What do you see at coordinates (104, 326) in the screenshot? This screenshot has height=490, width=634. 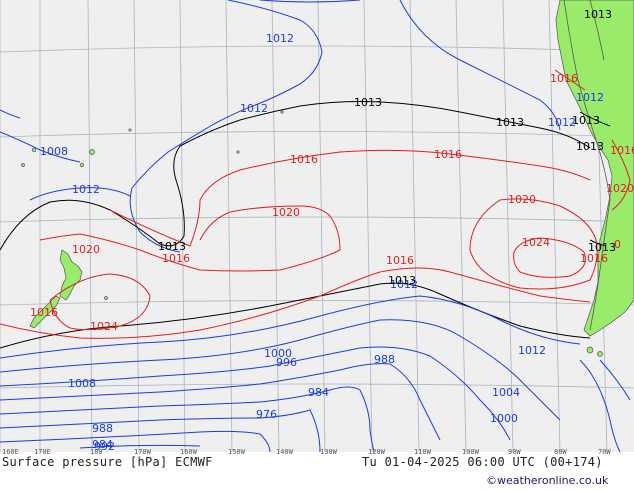 I see `isobar-label-r1024-a: 1024` at bounding box center [104, 326].